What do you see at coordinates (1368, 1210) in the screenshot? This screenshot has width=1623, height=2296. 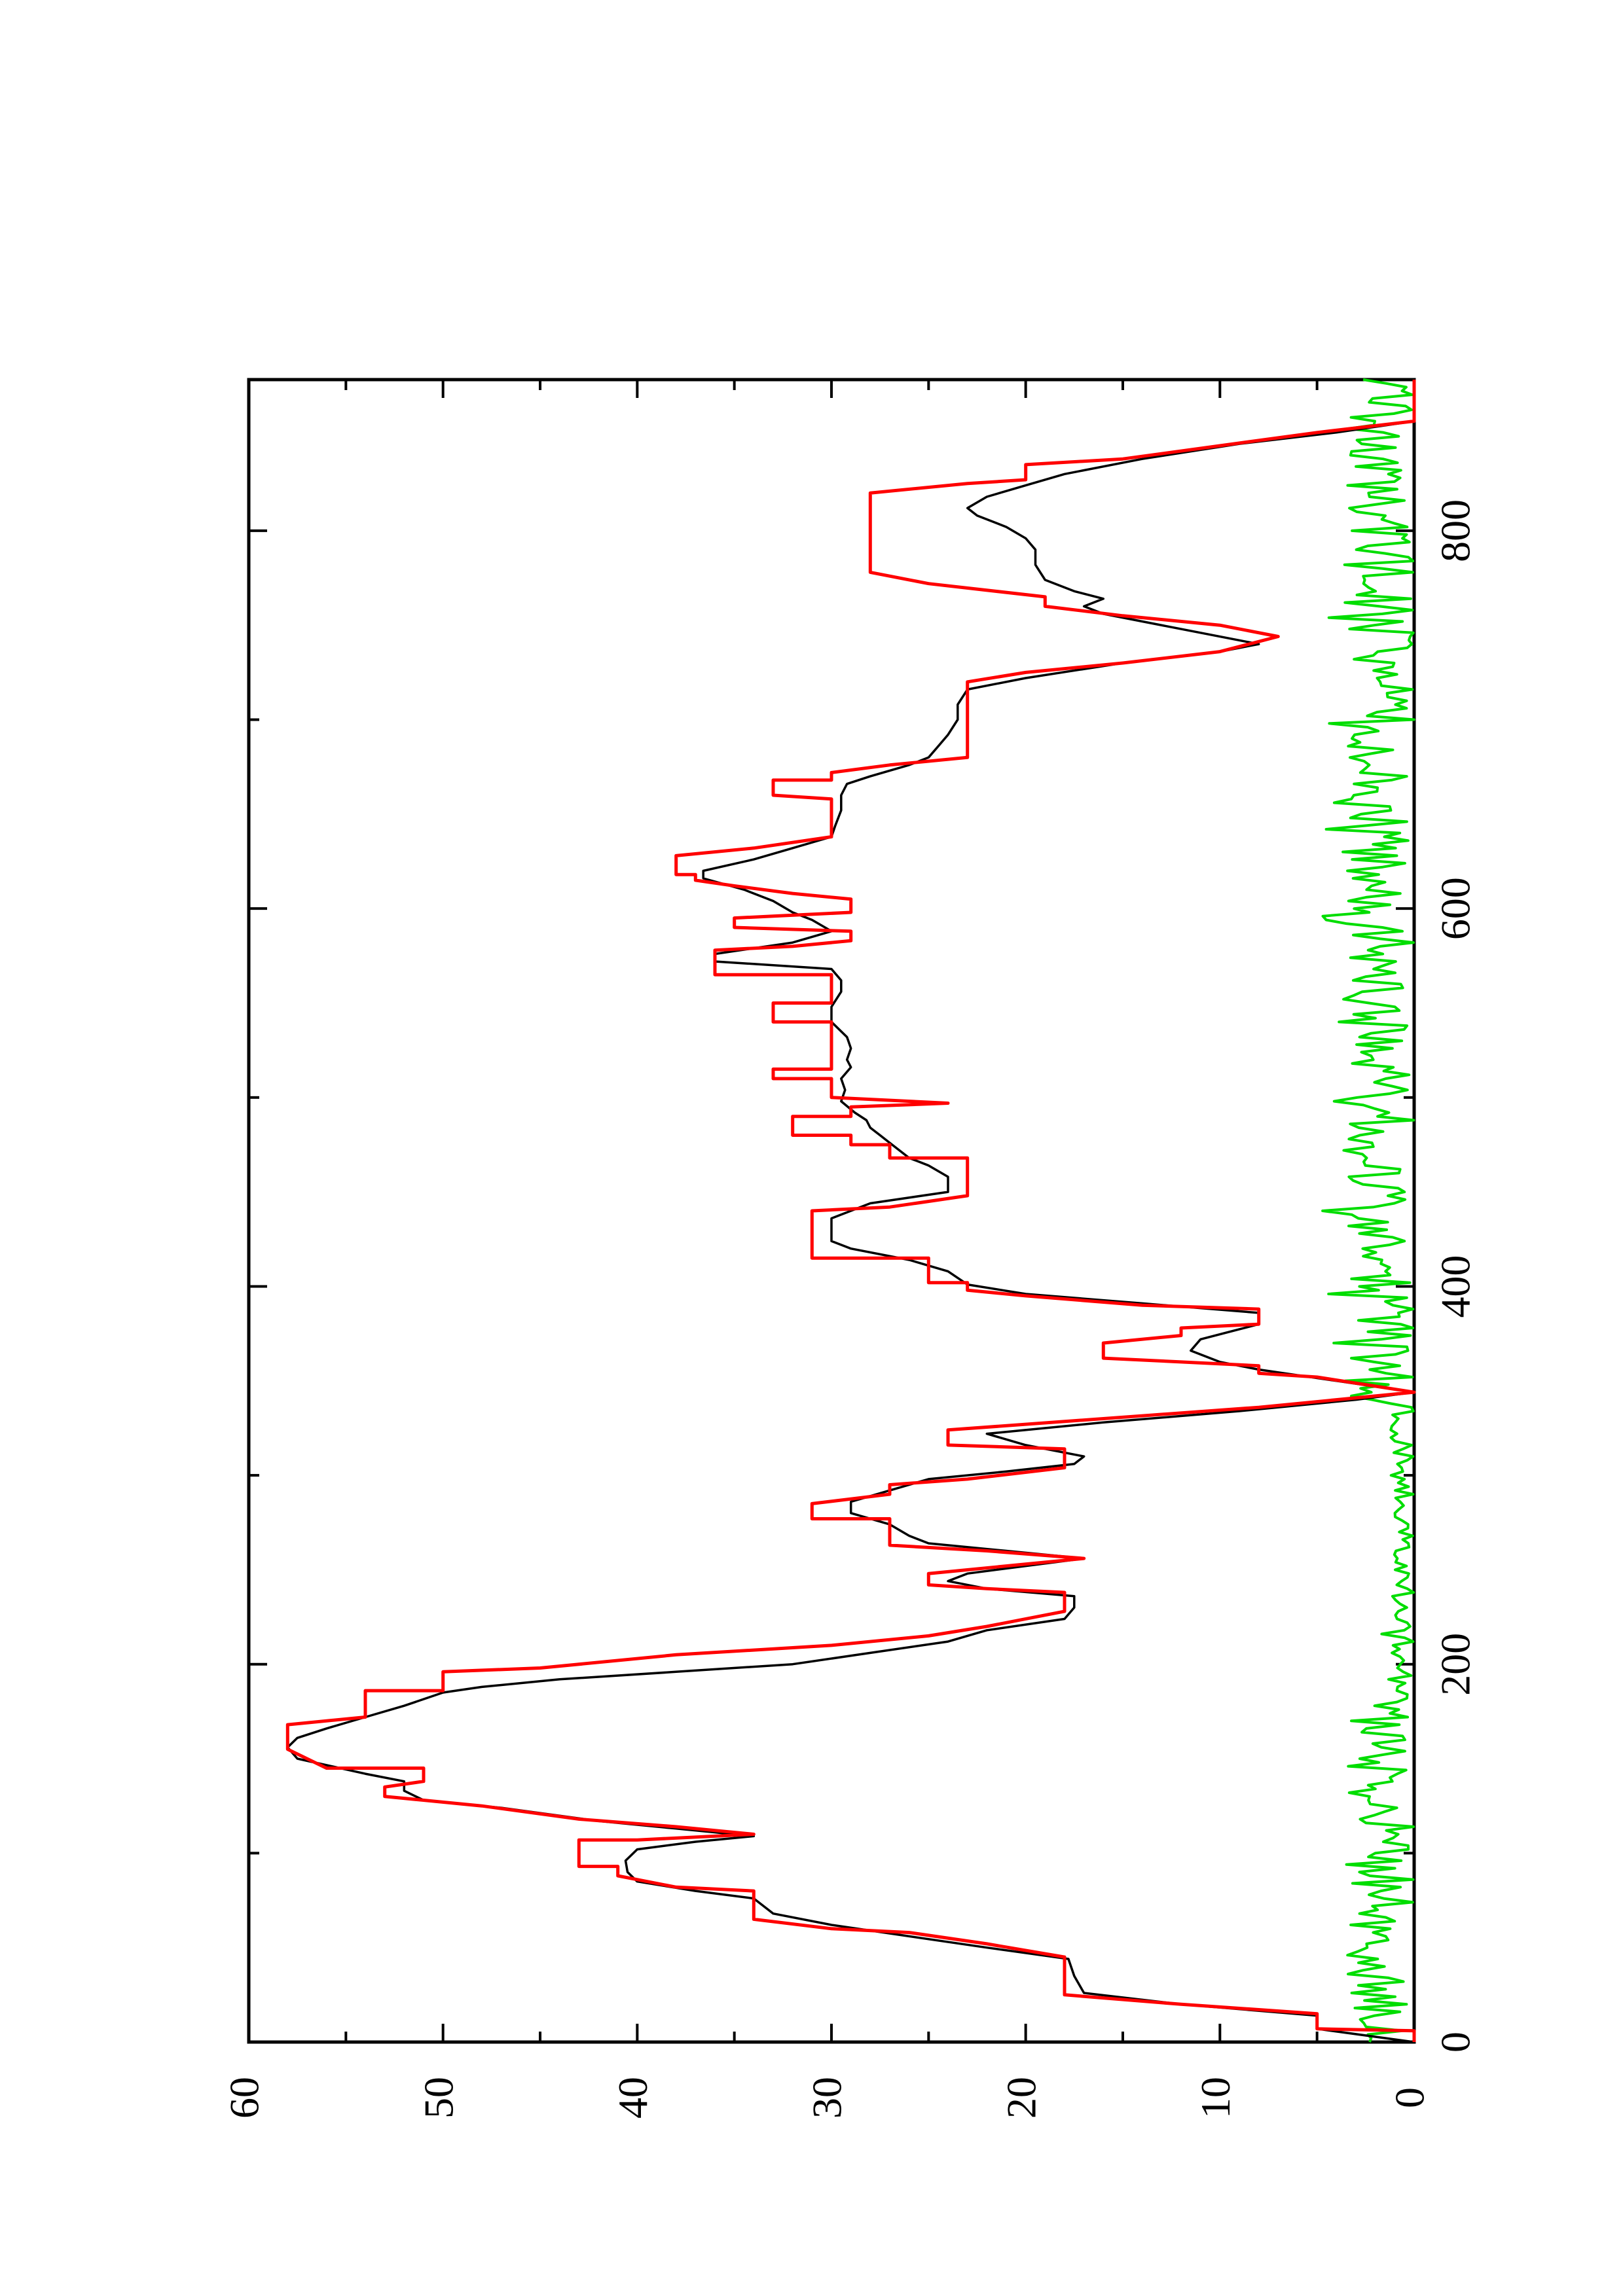 I see `series-green-line` at bounding box center [1368, 1210].